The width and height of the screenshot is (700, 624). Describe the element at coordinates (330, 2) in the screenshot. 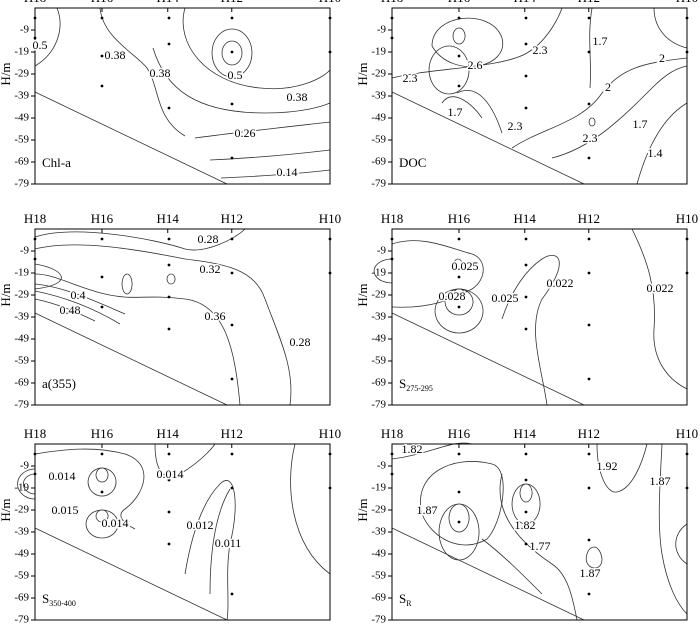

I see `x-tick-label: H10` at that location.